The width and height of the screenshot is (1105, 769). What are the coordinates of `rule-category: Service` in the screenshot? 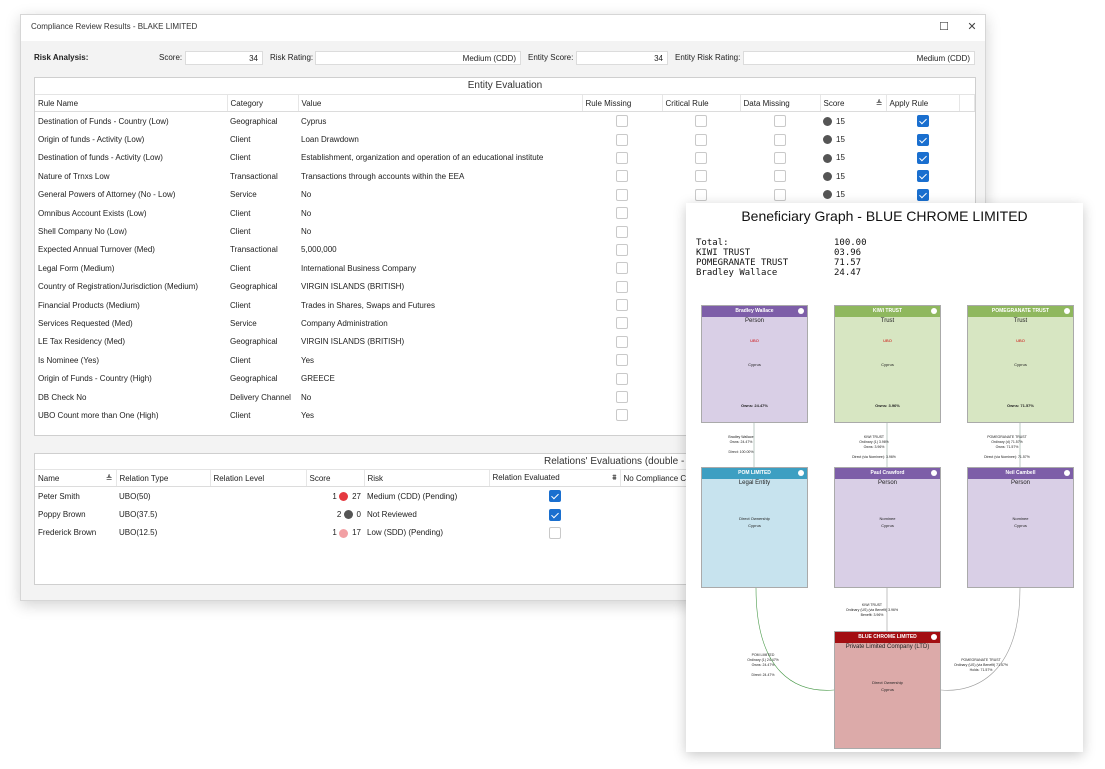 It's located at (243, 323).